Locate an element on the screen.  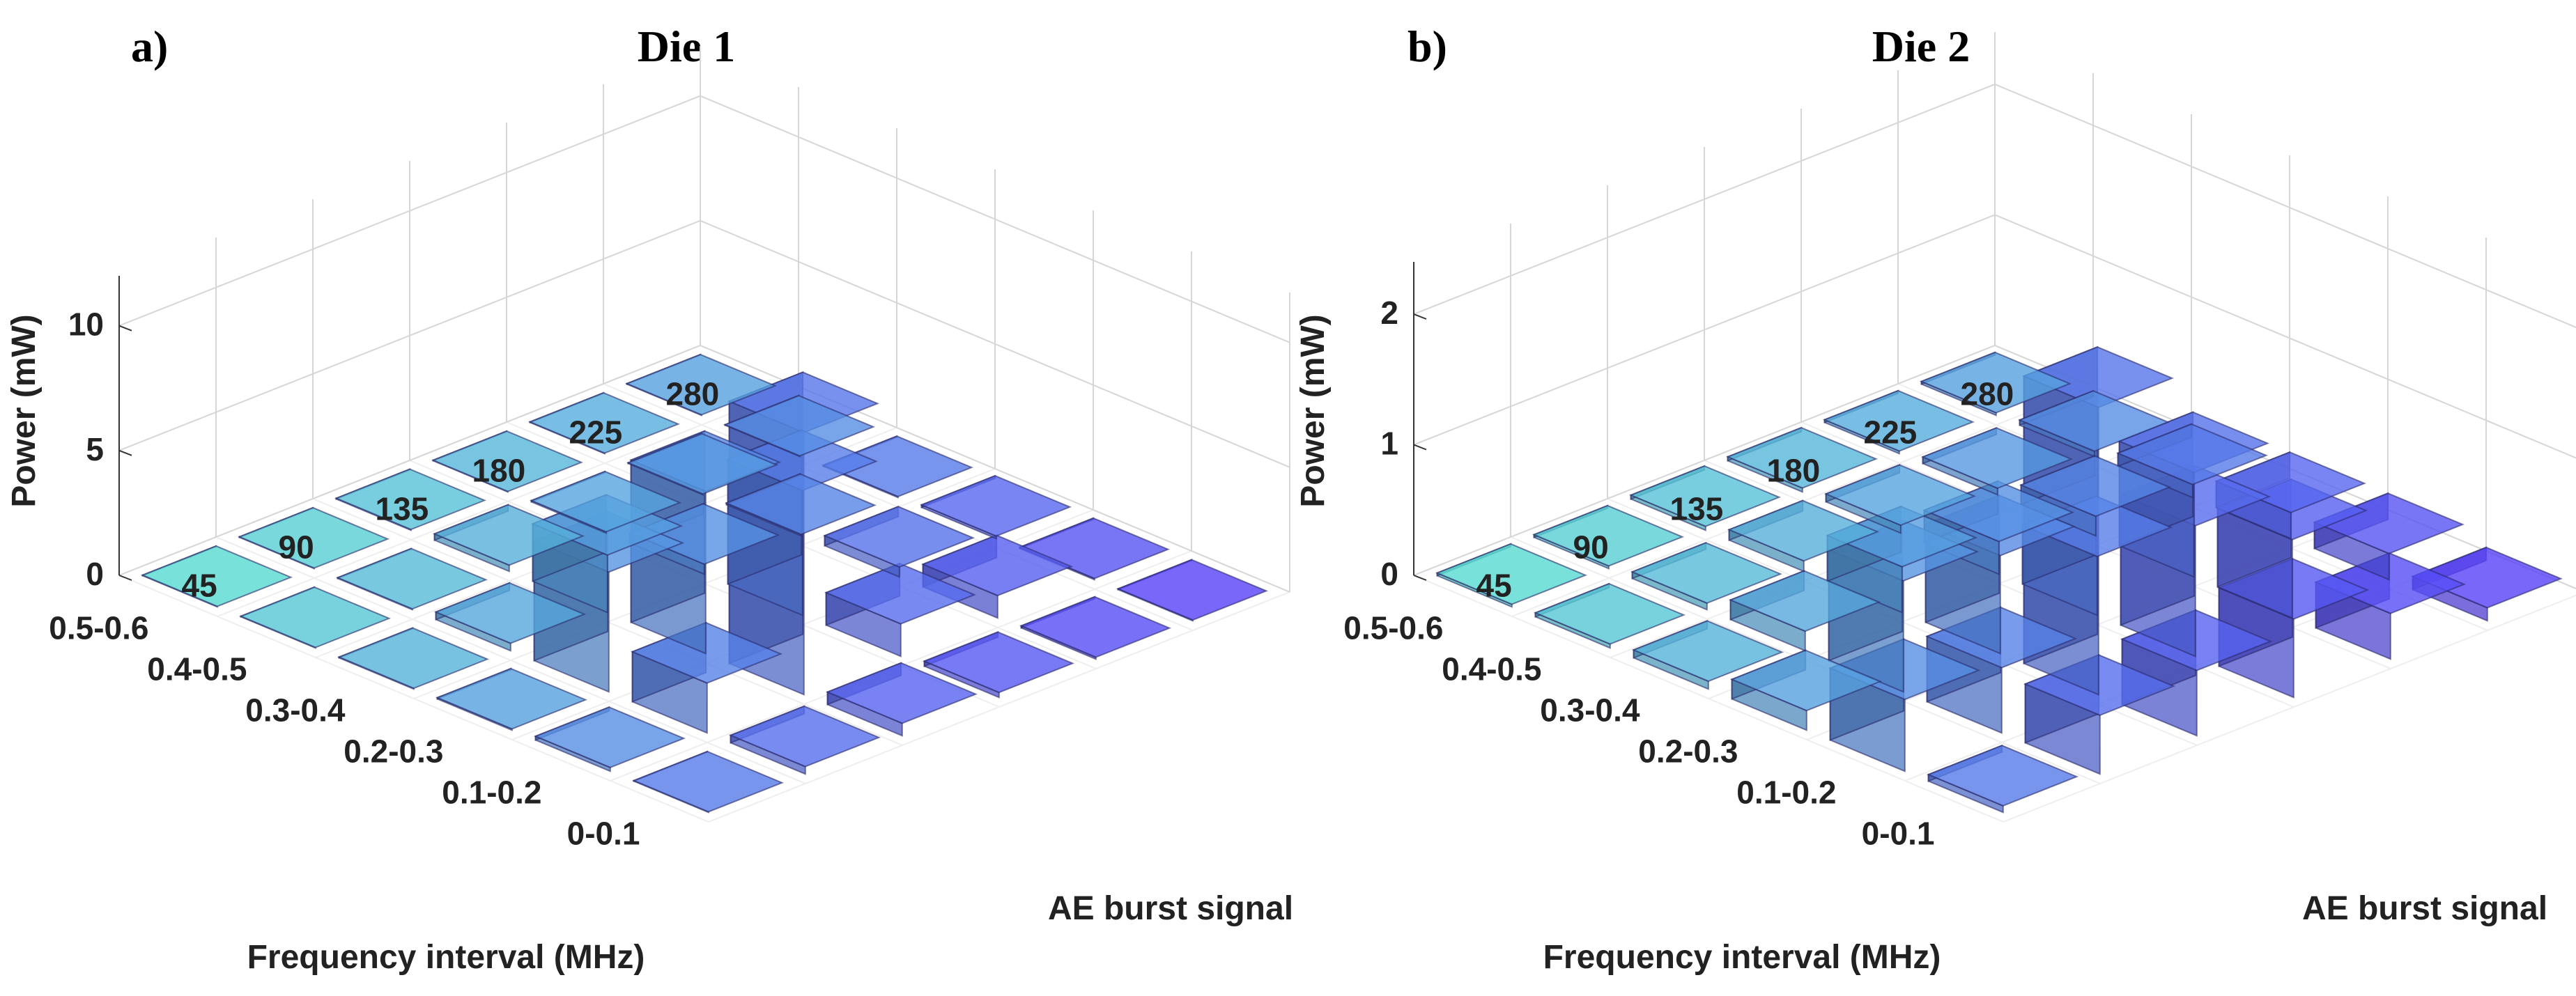
bar-0.2-0.3-280 is located at coordinates (995, 507).